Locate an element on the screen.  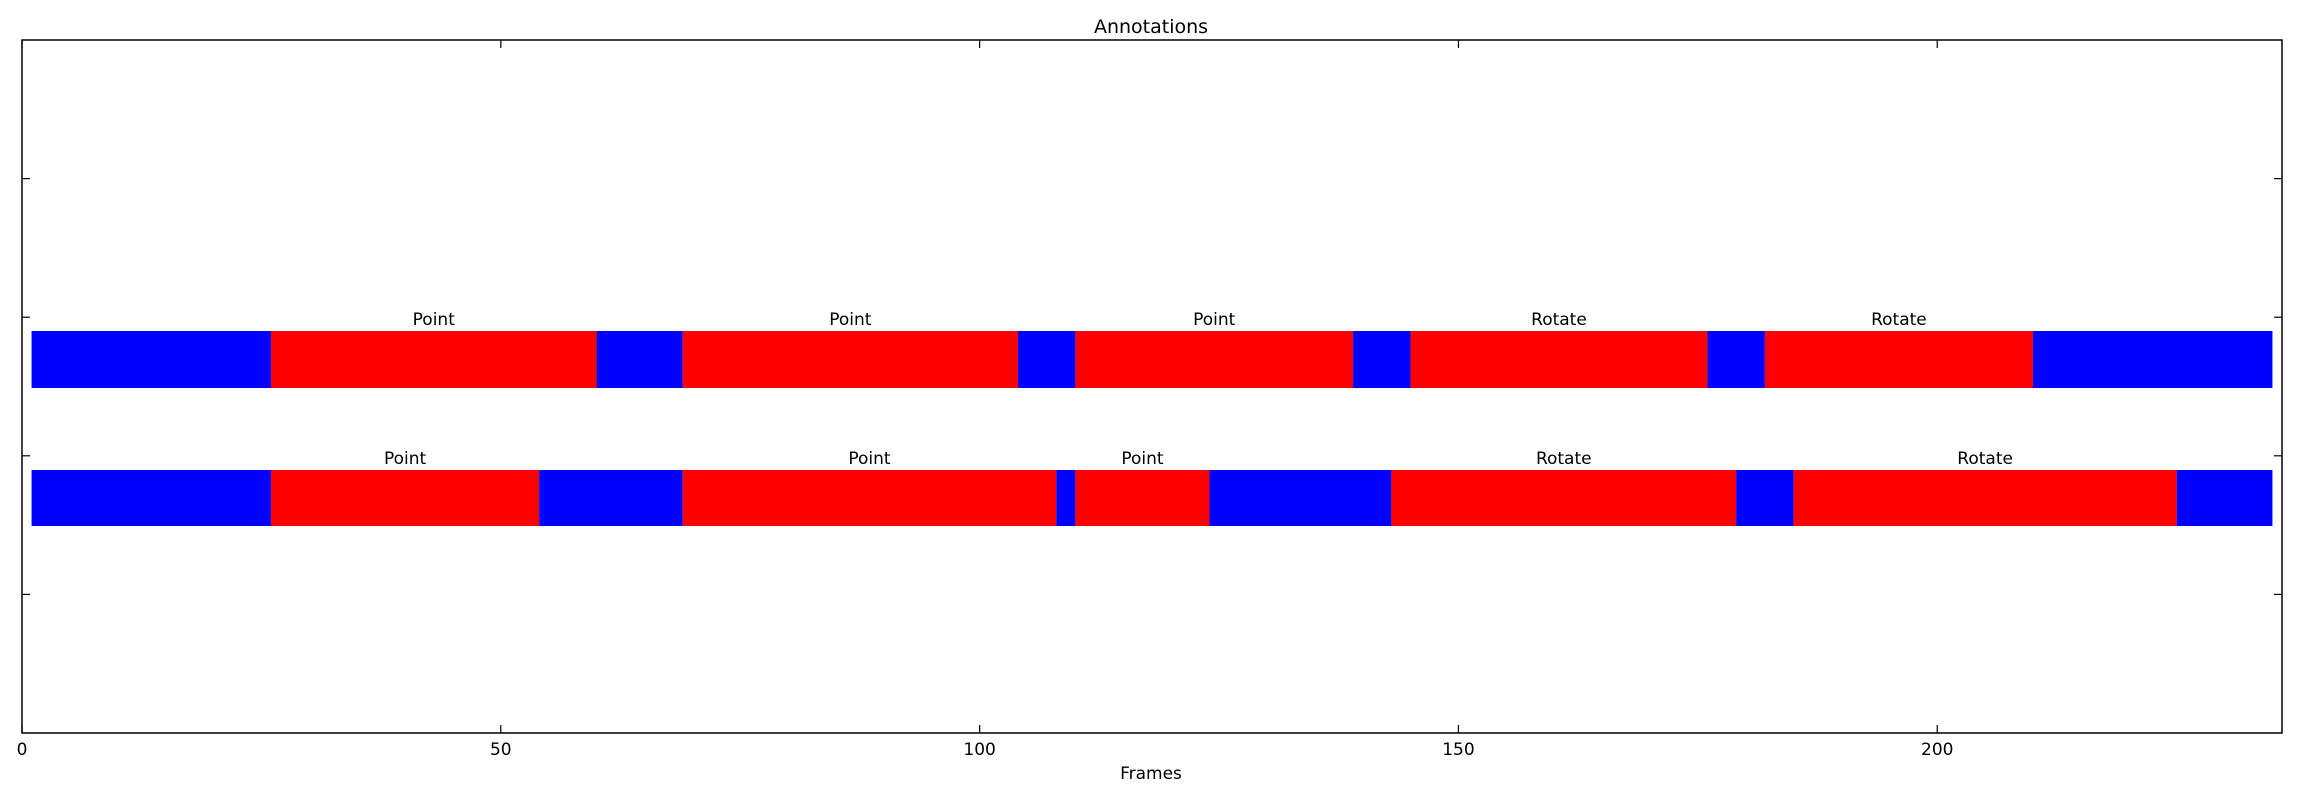
x-tick-label: 150 is located at coordinates (1458, 750).